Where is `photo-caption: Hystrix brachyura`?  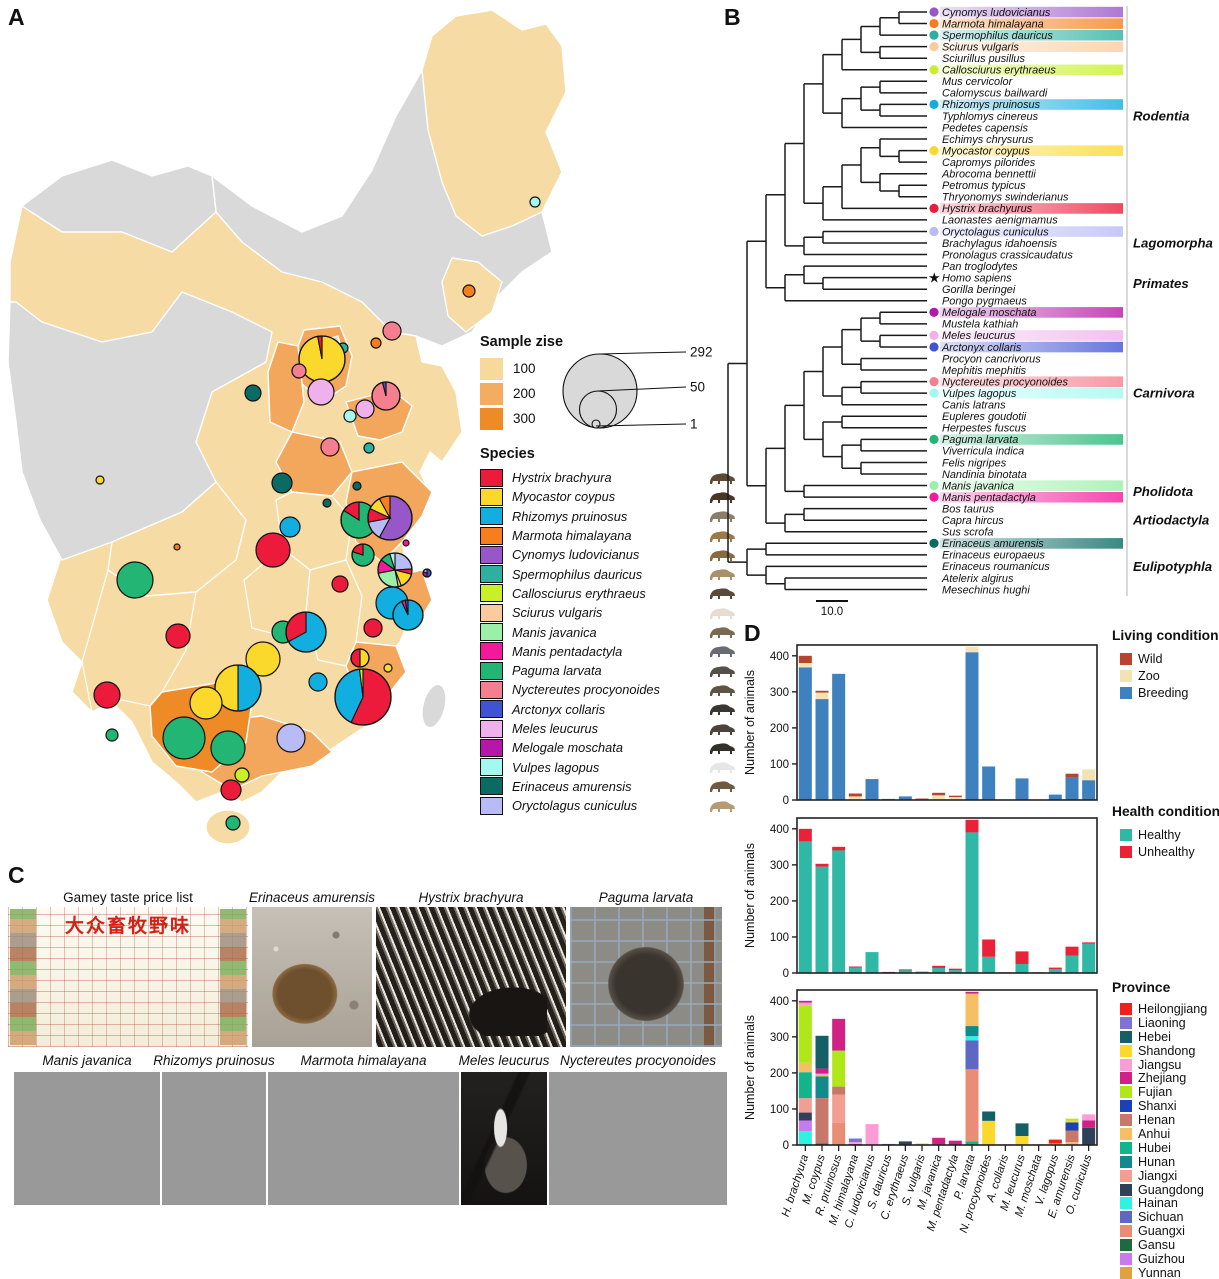 photo-caption: Hystrix brachyura is located at coordinates (471, 897).